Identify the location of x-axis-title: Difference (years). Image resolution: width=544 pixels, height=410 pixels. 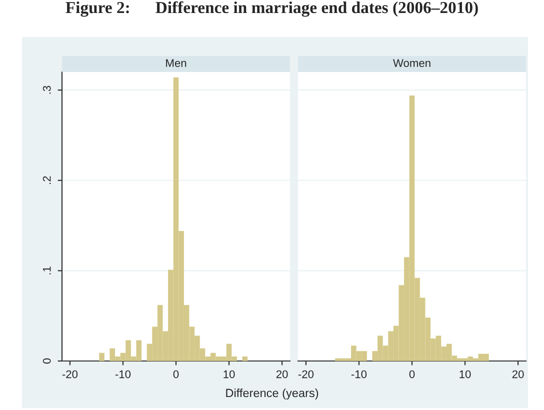
(272, 394).